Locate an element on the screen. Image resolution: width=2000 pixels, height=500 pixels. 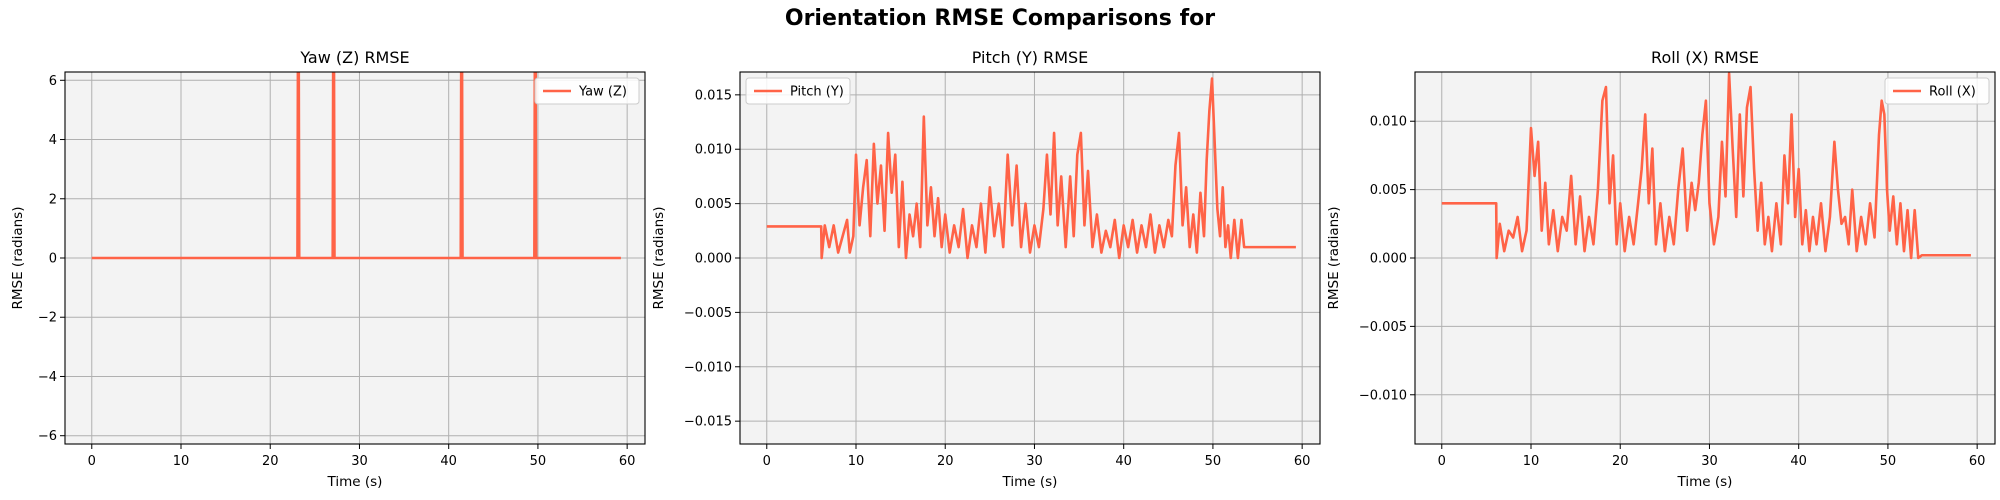
legend: Pitch (Y) is located at coordinates (798, 91).